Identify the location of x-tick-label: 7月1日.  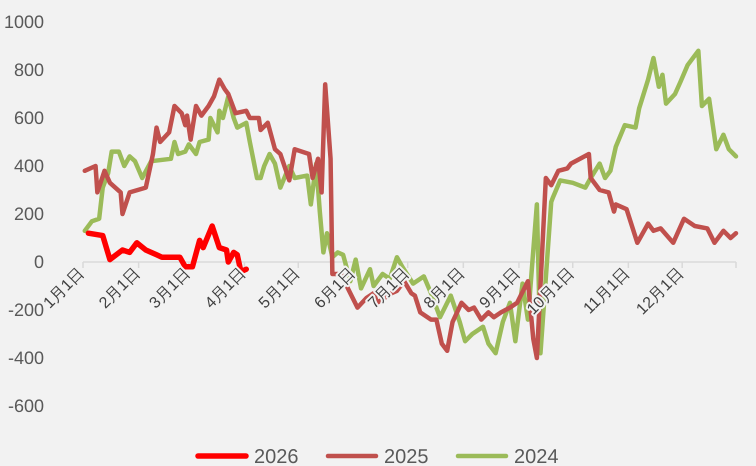
(389, 288).